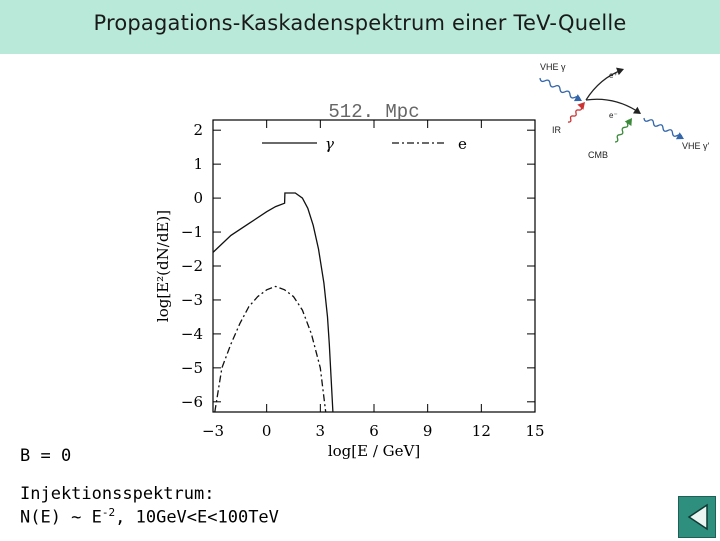 The width and height of the screenshot is (720, 541). Describe the element at coordinates (270, 349) in the screenshot. I see `series-line-e` at that location.